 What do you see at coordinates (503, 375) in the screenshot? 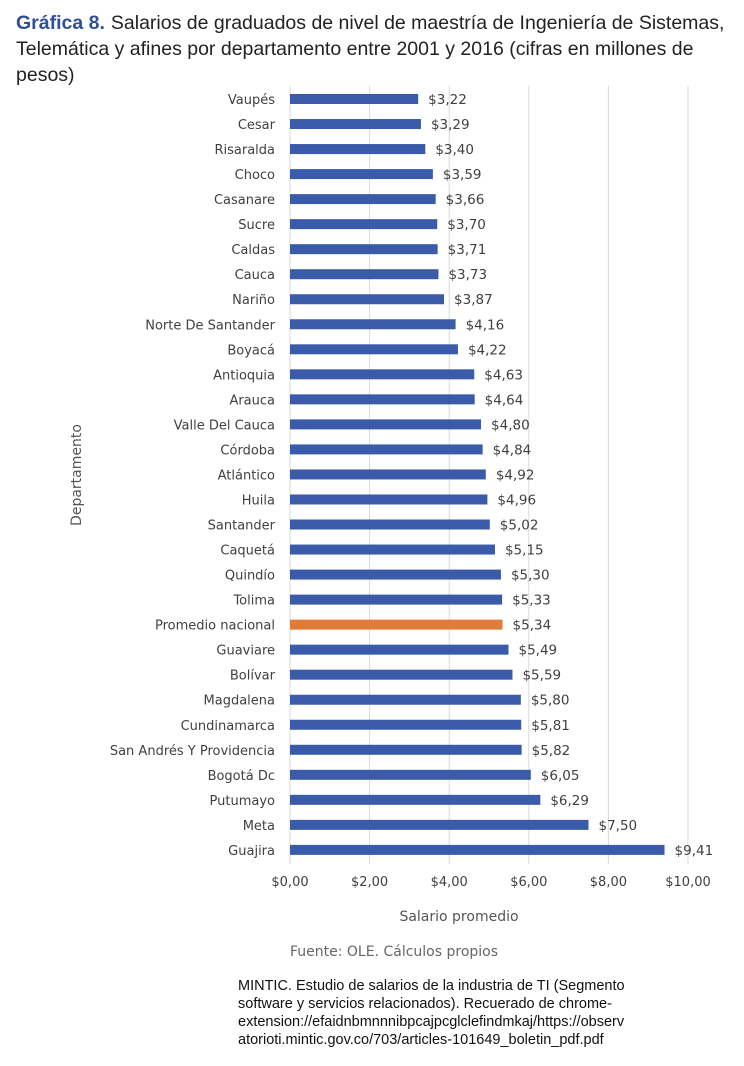
I see `value-label: $4,63` at bounding box center [503, 375].